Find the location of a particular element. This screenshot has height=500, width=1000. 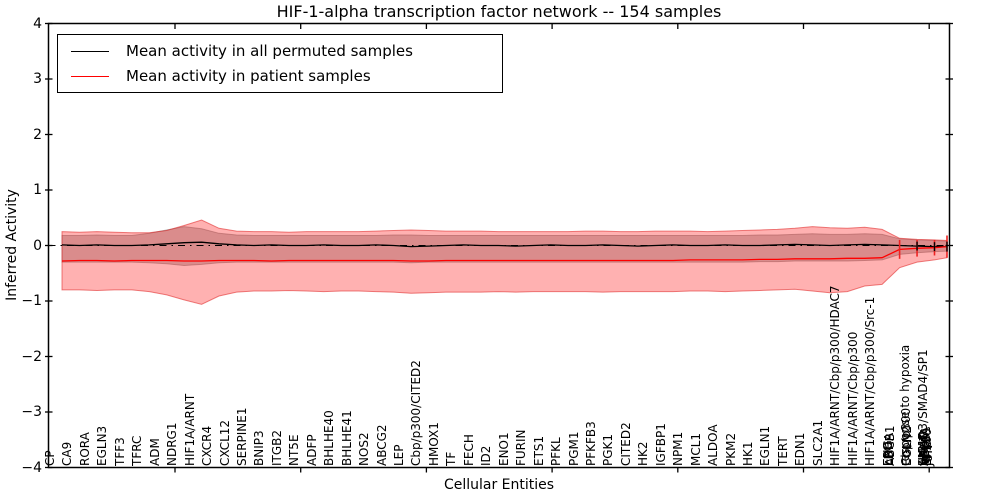

x-tick-label: HIF1A/ARNT is located at coordinates (189, 429).